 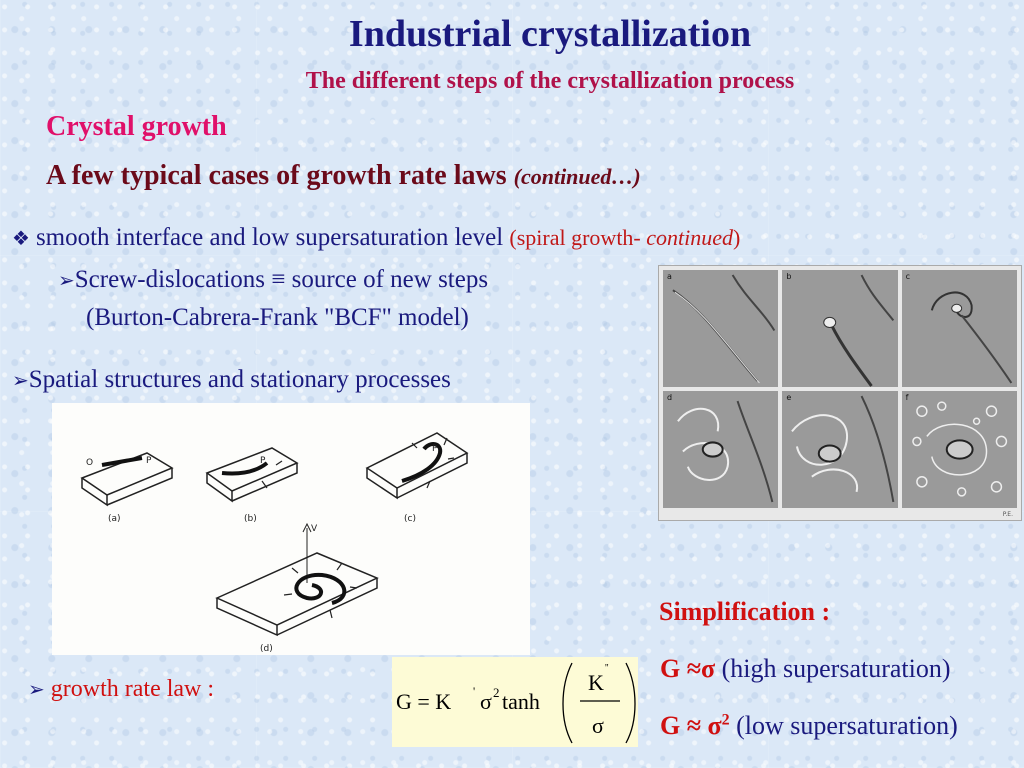 I want to click on simplification-low-text: (low supersaturation), so click(x=843, y=725).